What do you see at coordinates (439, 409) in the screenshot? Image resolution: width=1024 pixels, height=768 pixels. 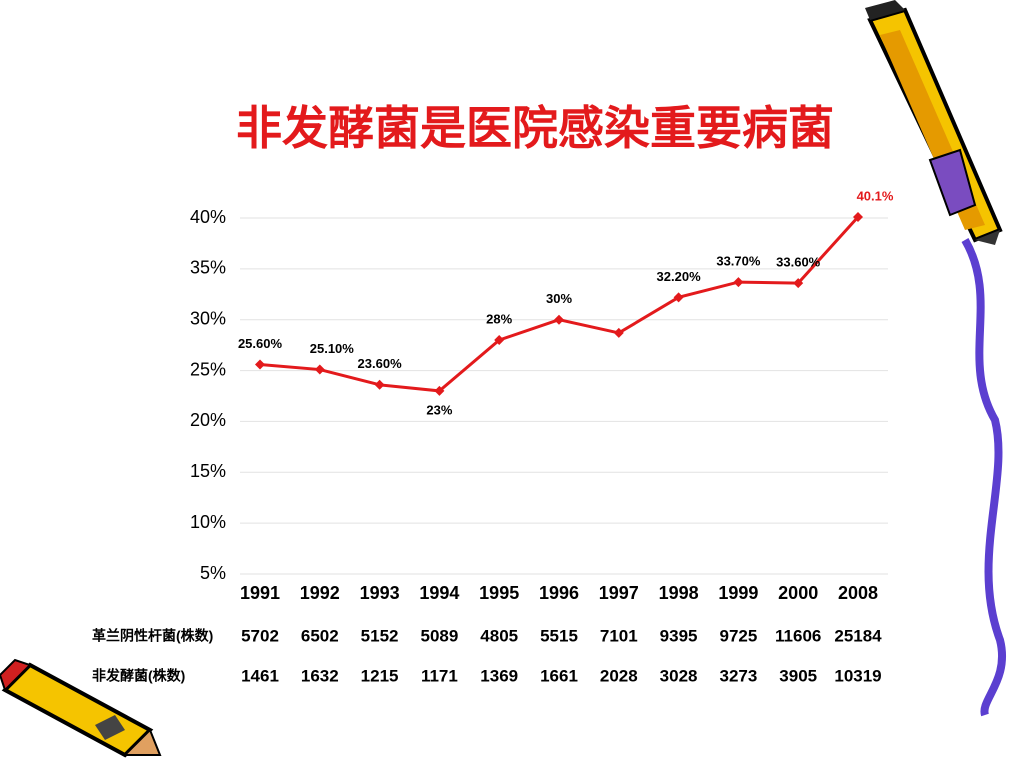 I see `value-label: 23%` at bounding box center [439, 409].